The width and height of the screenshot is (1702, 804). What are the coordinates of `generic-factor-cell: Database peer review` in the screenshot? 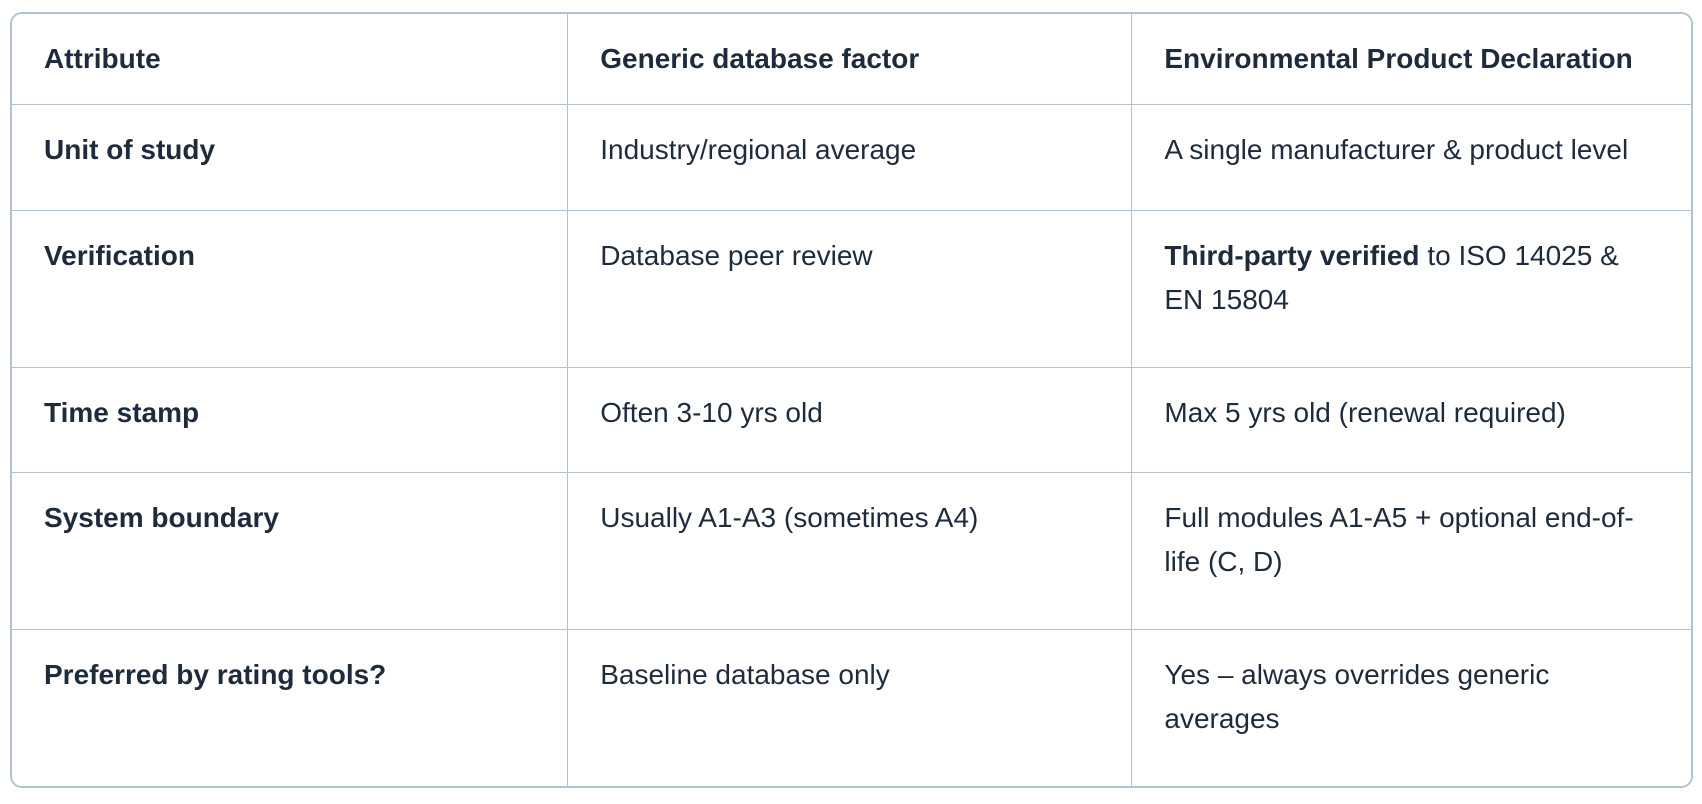 It's located at (850, 289).